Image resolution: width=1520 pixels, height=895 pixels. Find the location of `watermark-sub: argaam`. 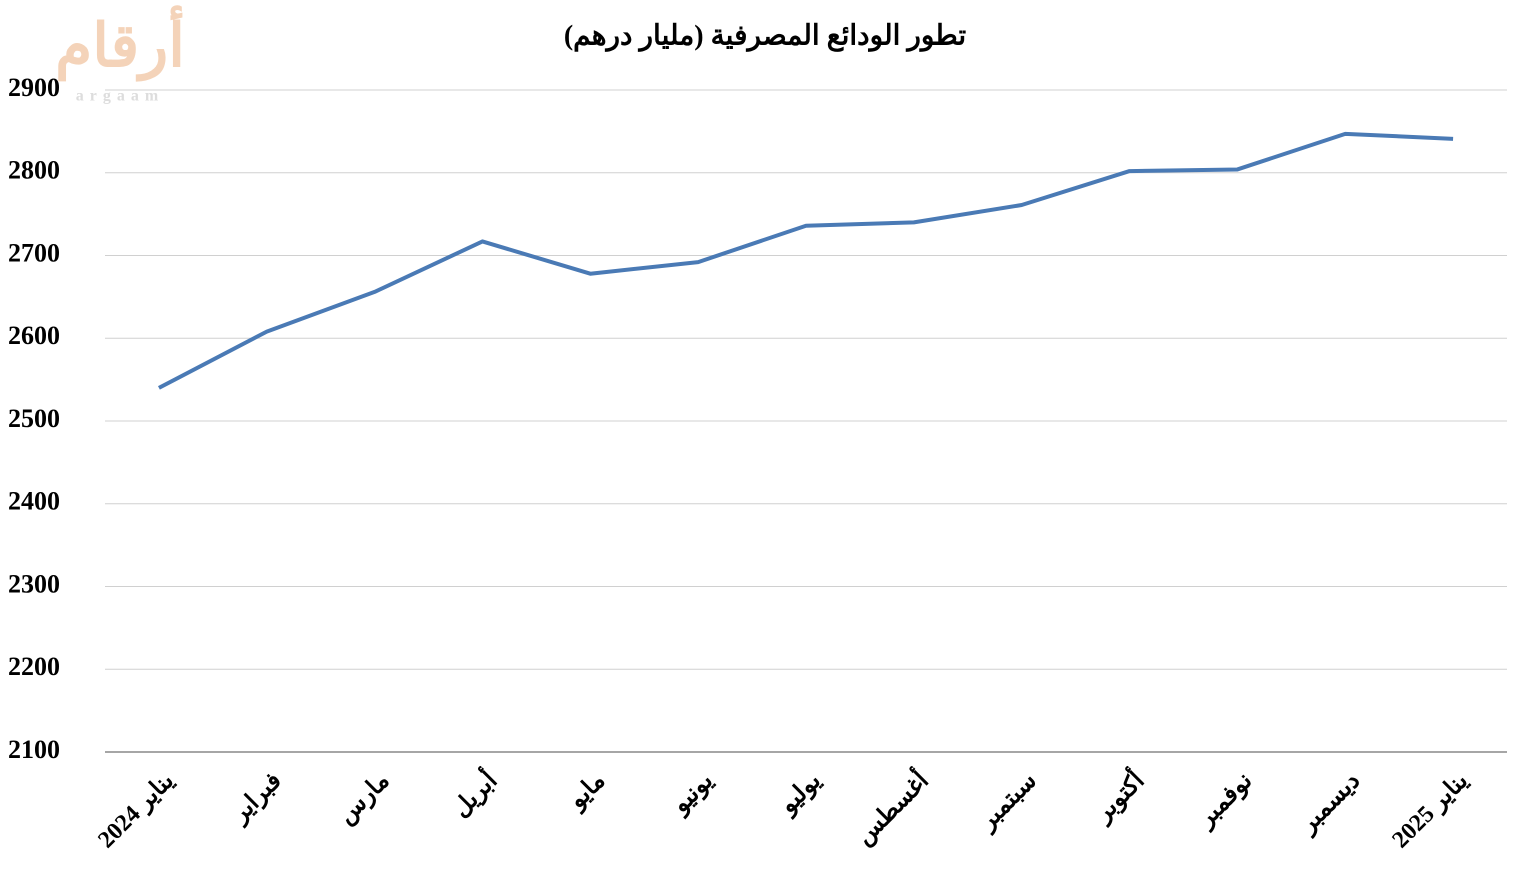

watermark-sub: argaam is located at coordinates (120, 96).